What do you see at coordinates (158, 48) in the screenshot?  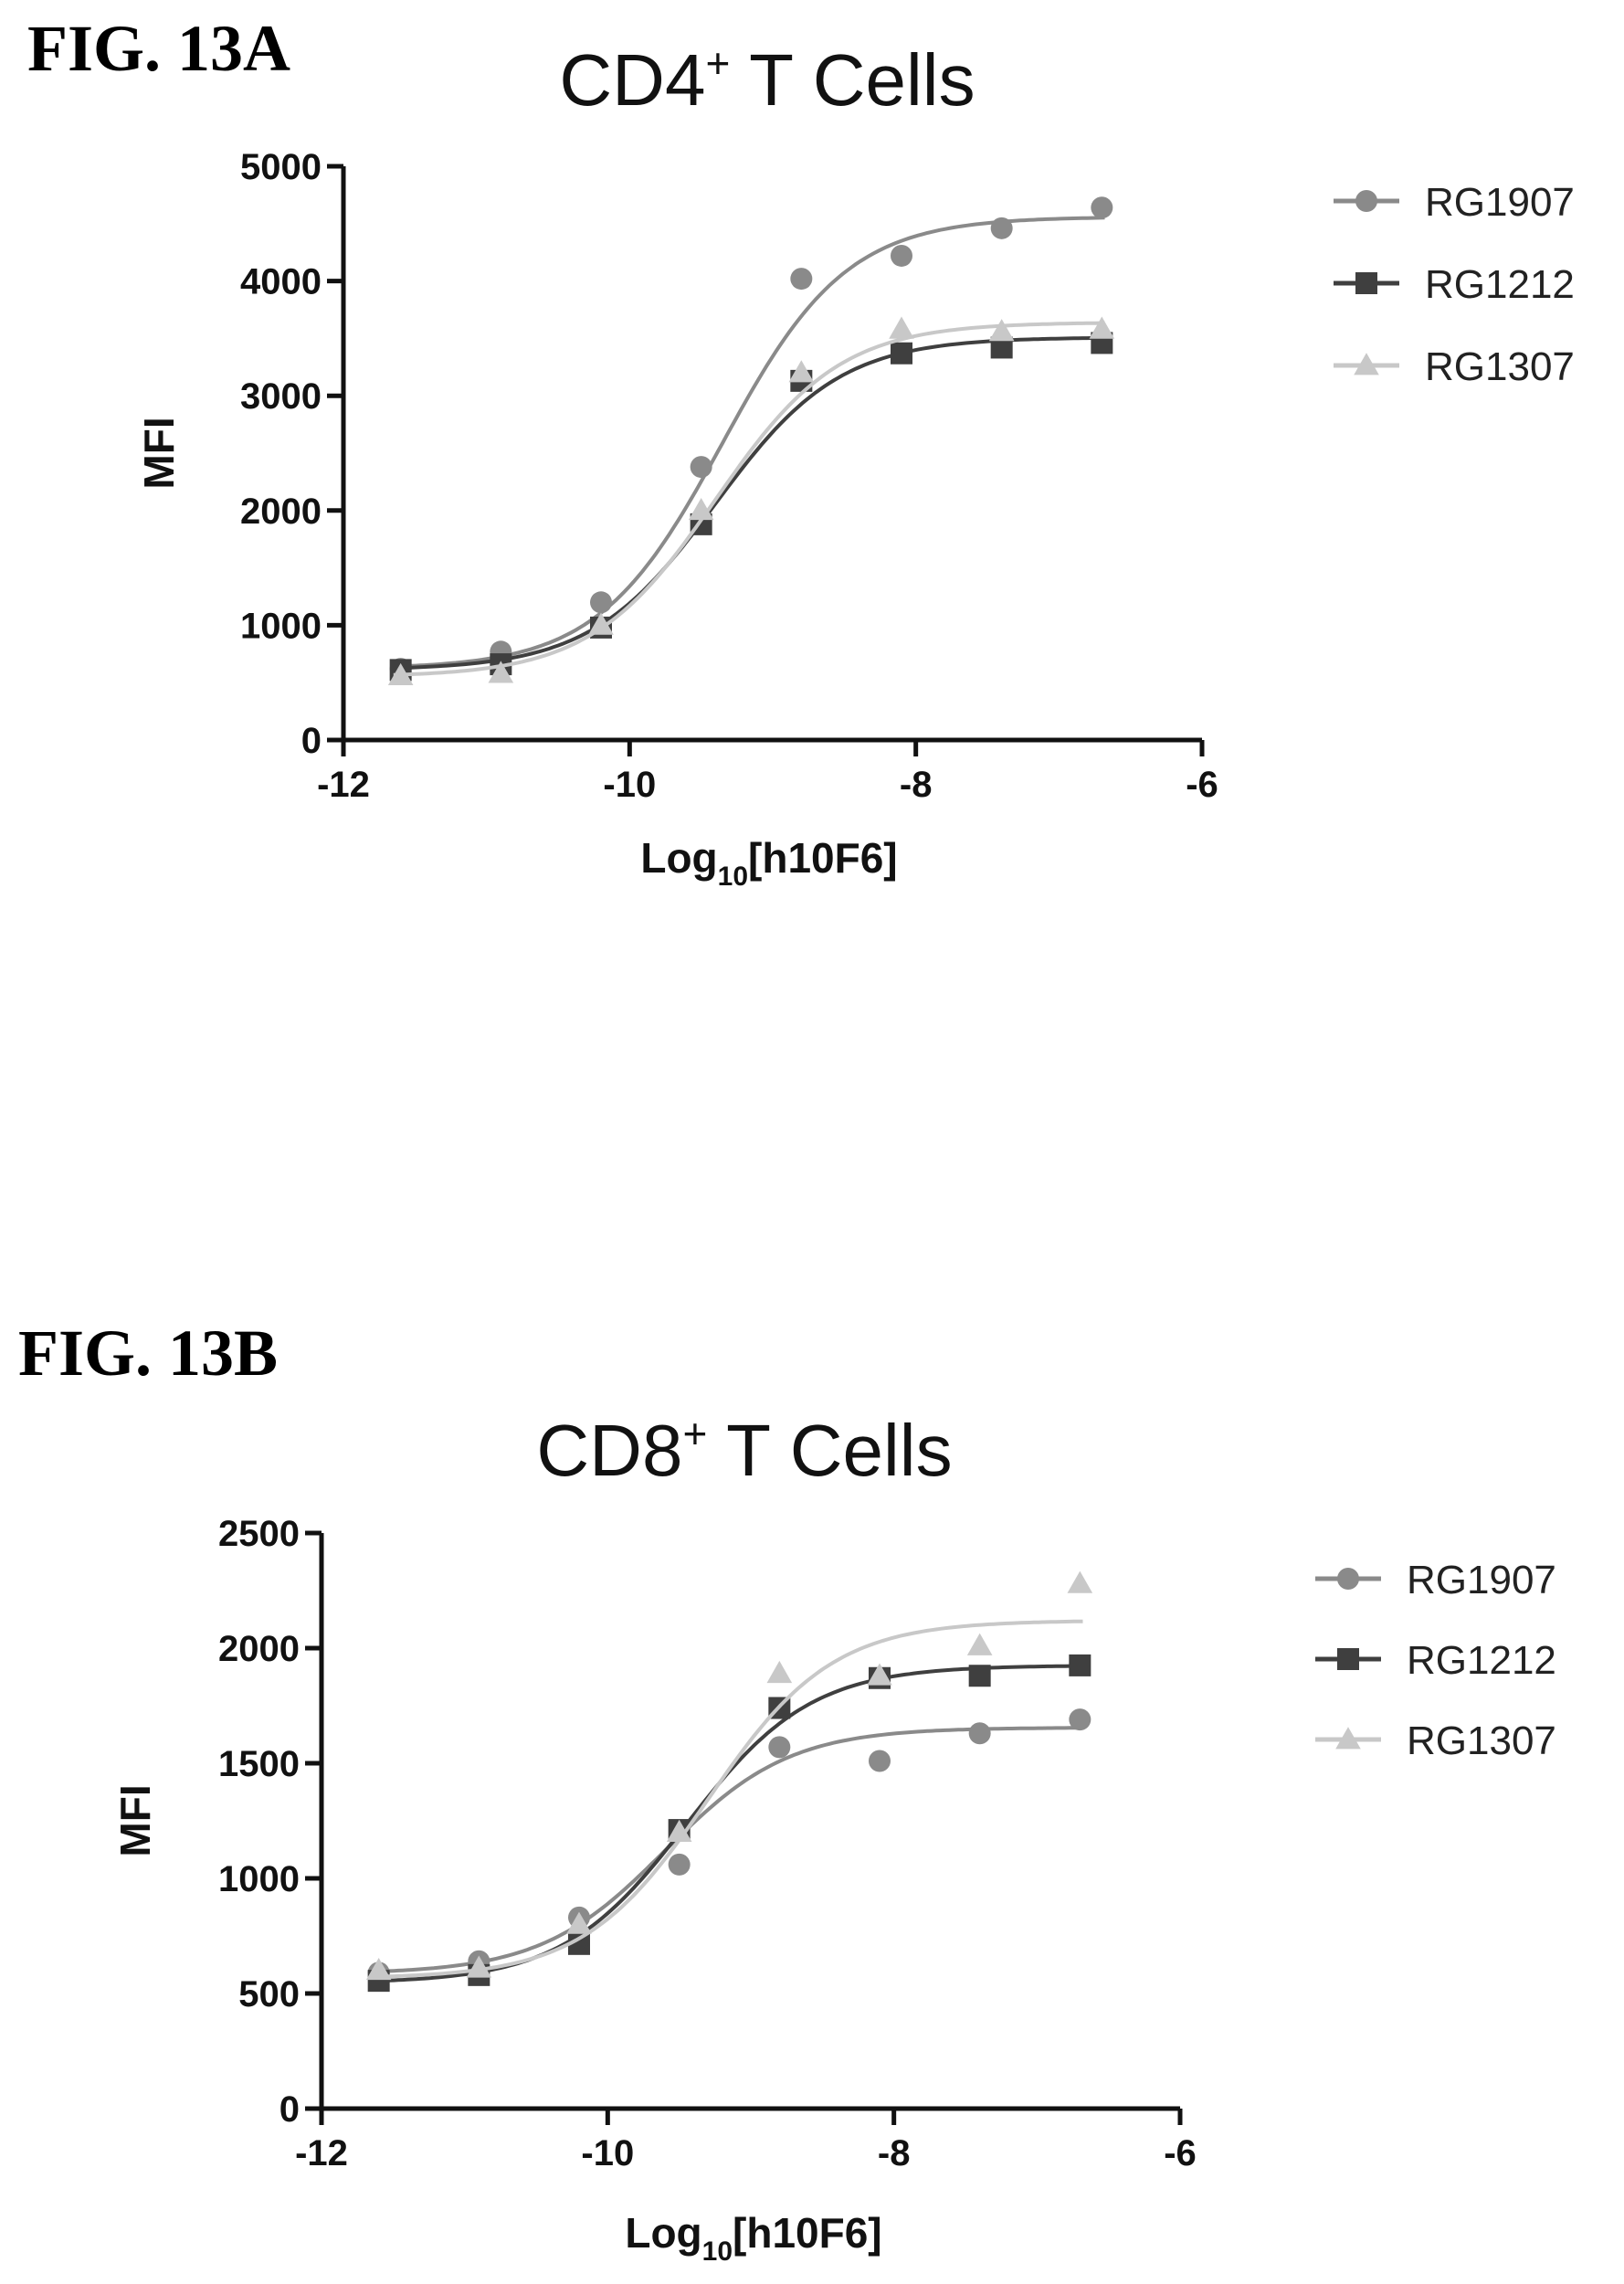 I see `figure-label-13a: FIG. 13A` at bounding box center [158, 48].